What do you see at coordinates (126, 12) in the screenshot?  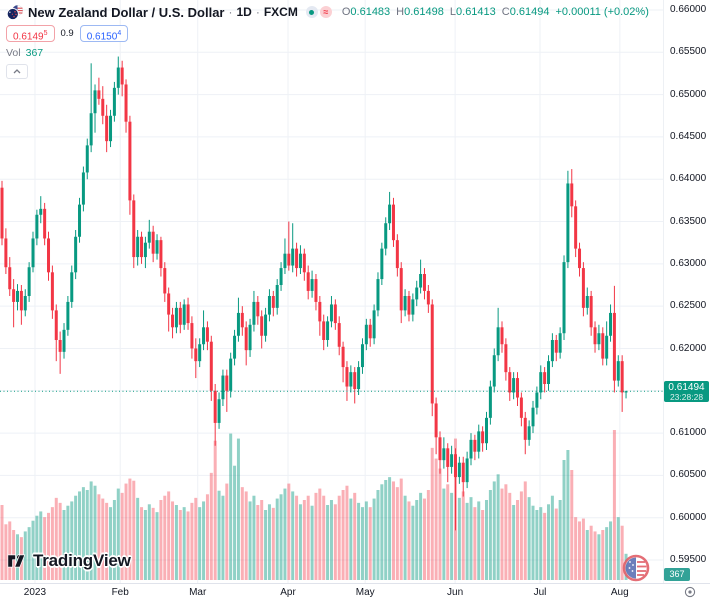 I see `symbol-title: New Zealand Dollar / U.S. Dollar` at bounding box center [126, 12].